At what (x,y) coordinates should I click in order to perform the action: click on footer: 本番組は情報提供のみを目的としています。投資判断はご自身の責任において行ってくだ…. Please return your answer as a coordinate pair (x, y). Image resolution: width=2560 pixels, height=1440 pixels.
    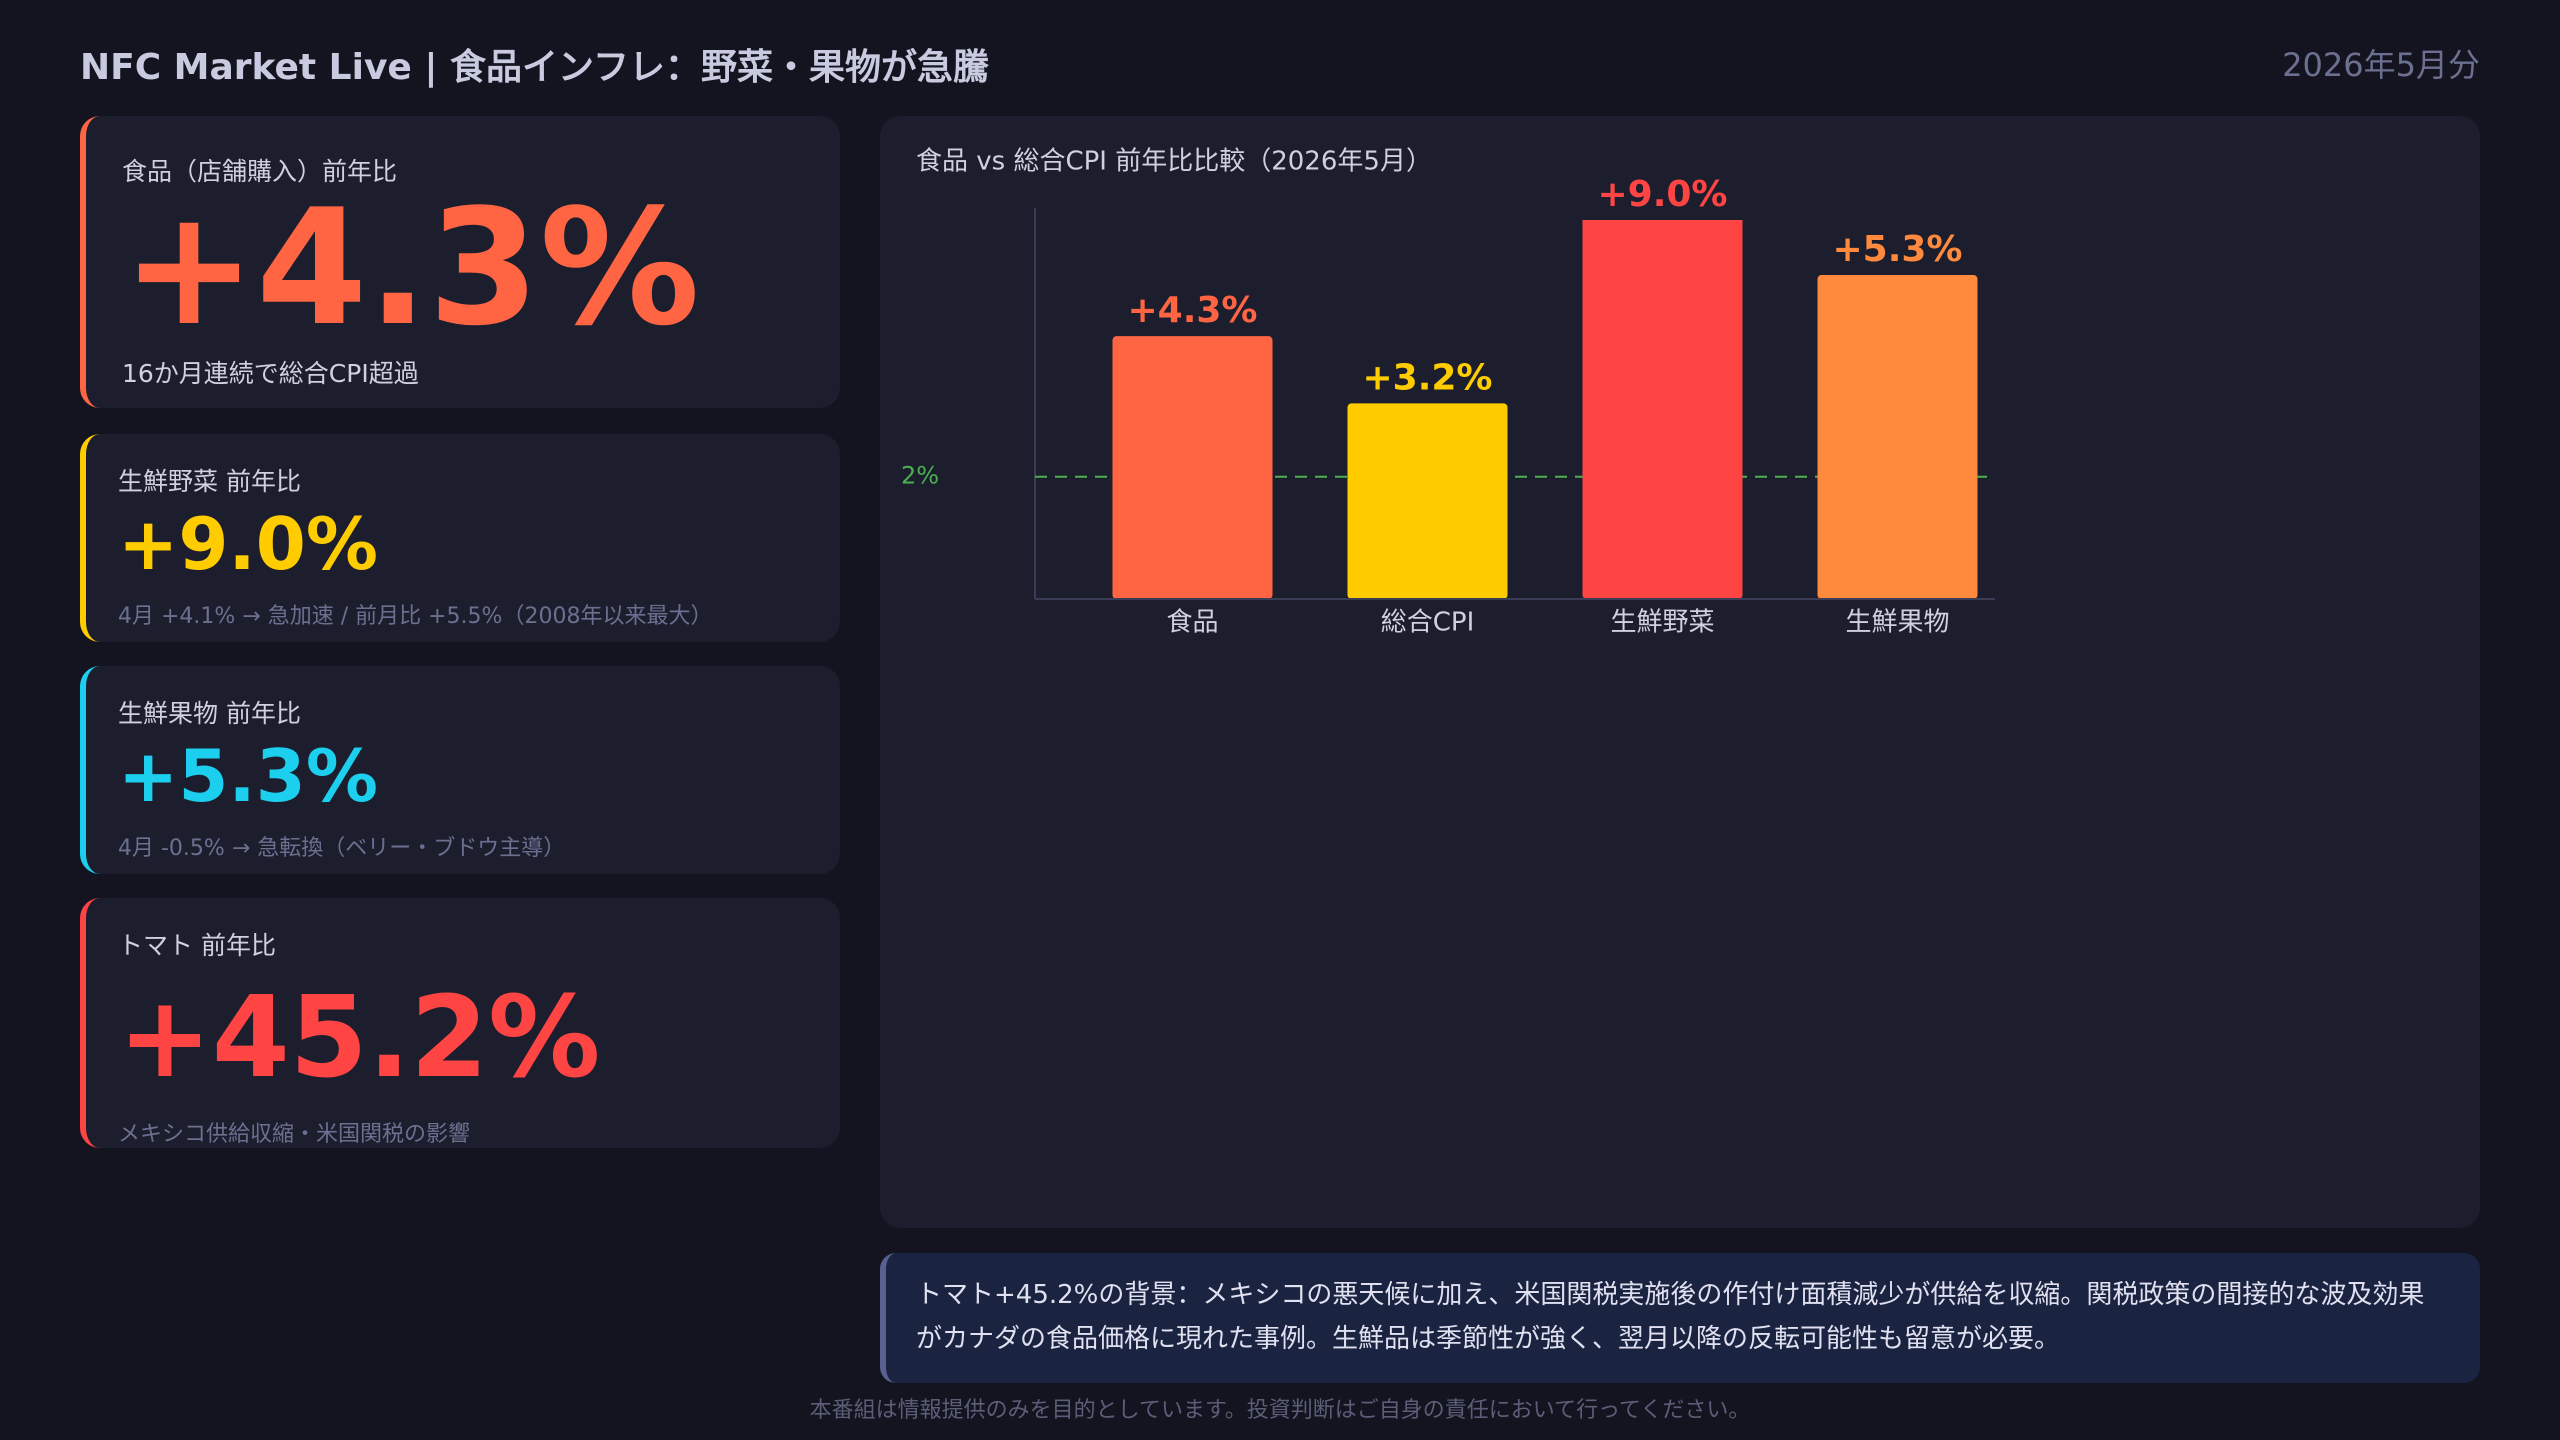
    Looking at the image, I should click on (1280, 1410).